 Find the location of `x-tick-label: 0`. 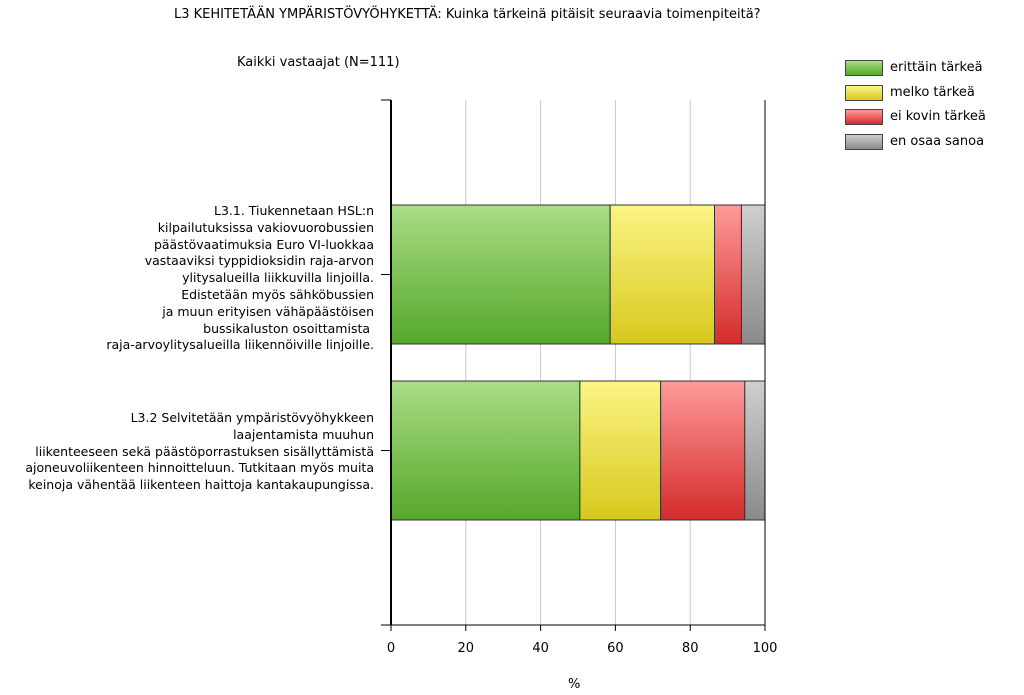

x-tick-label: 0 is located at coordinates (391, 648).